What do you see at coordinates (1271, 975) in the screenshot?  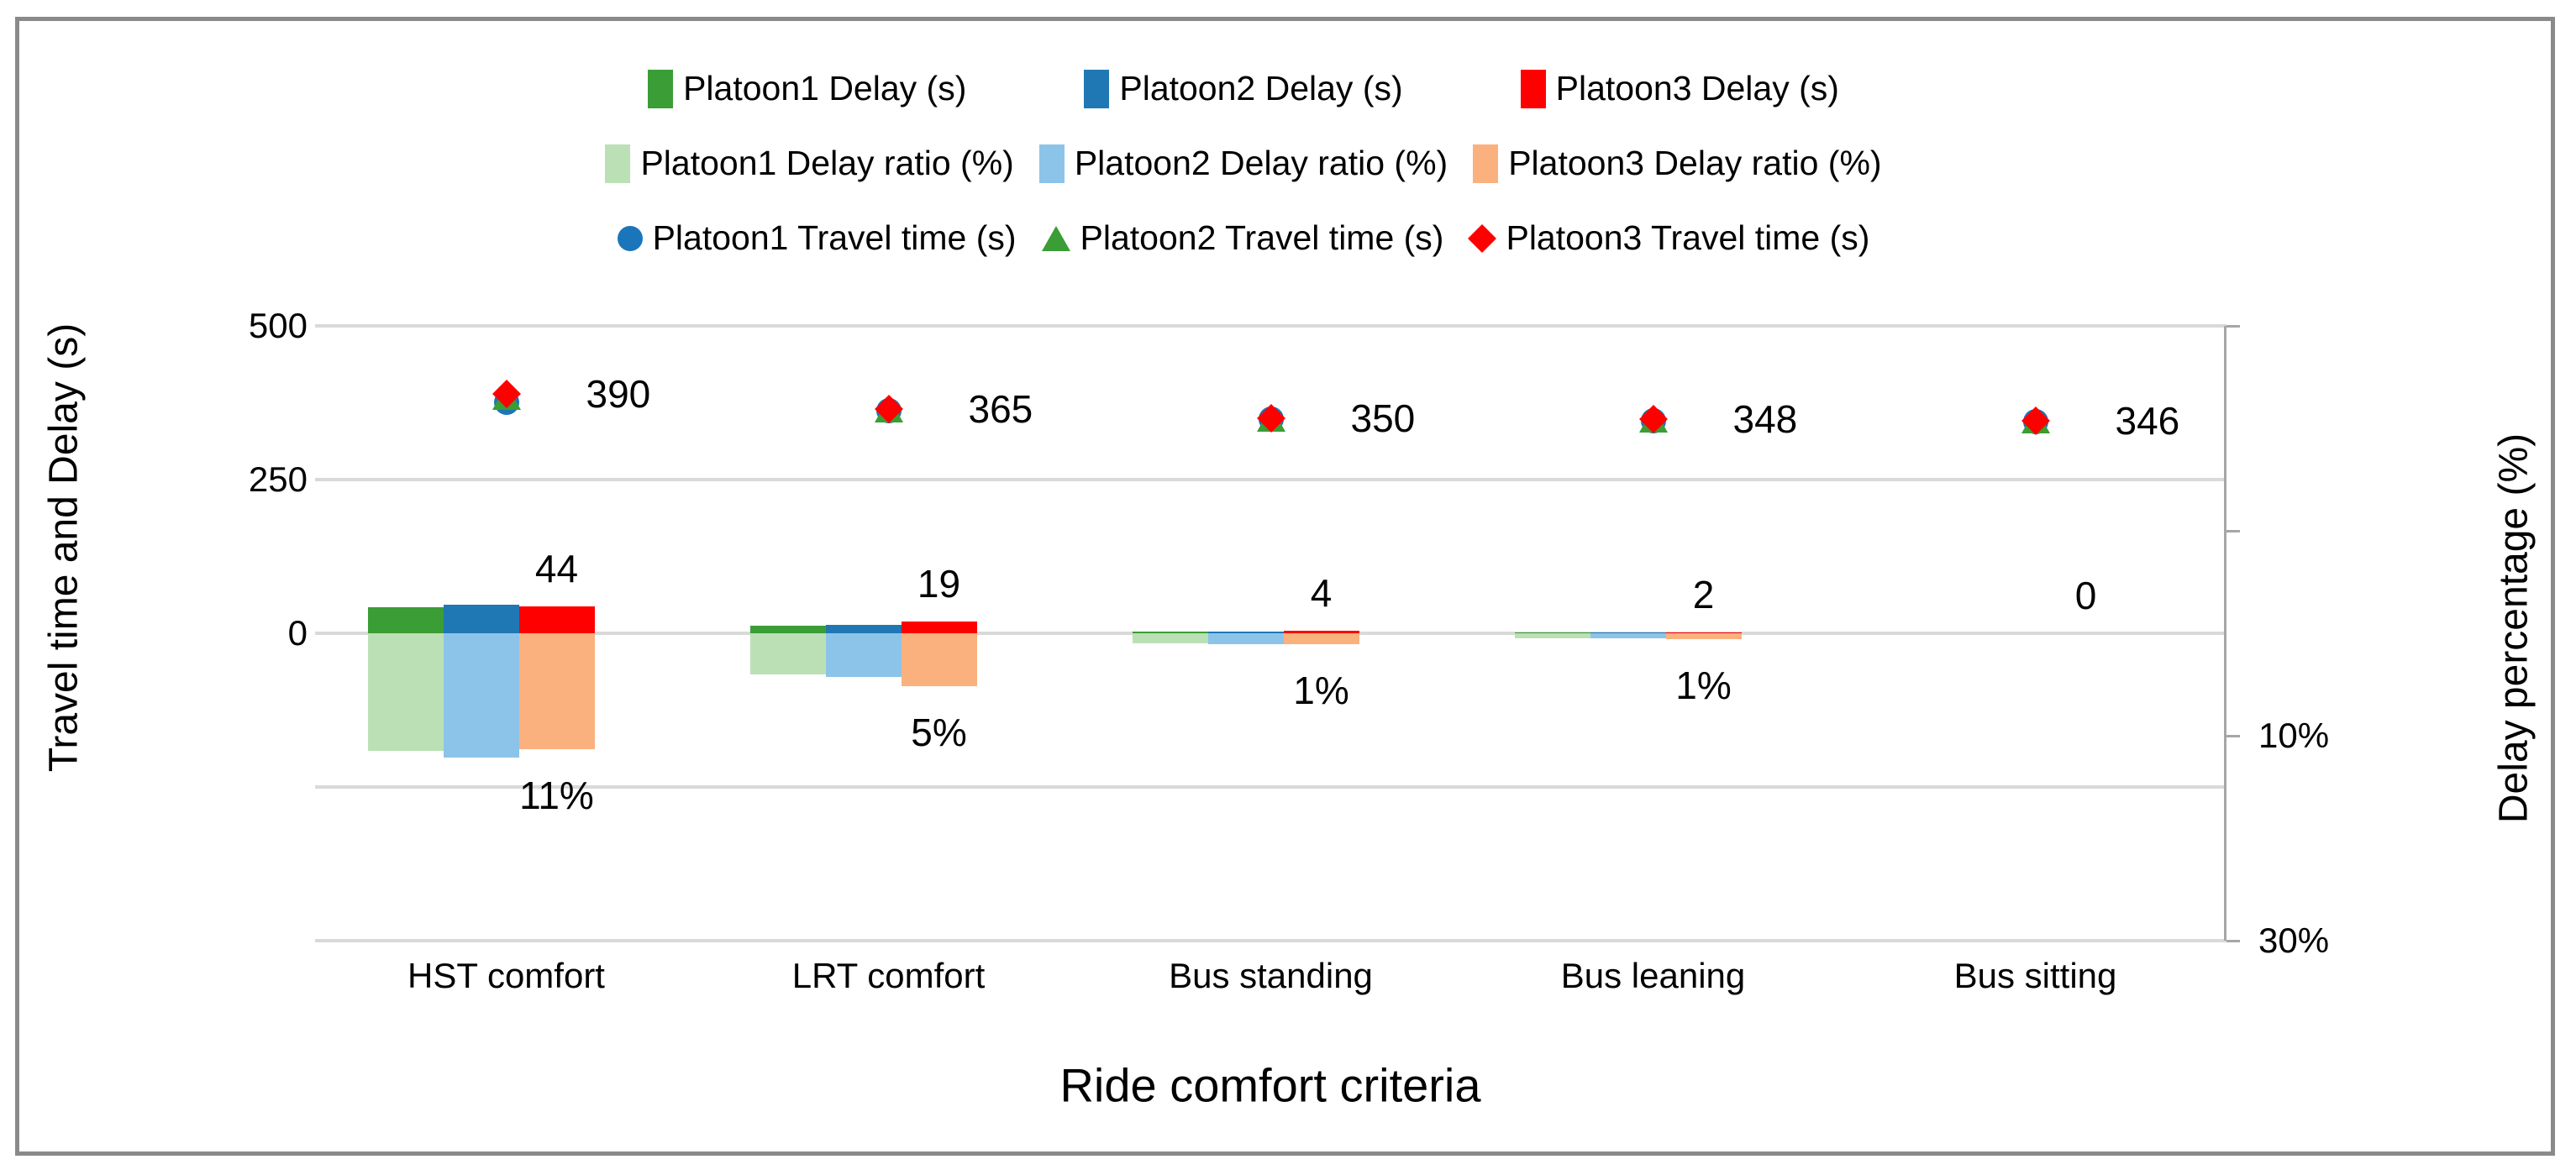 I see `x-category-label: Bus standing` at bounding box center [1271, 975].